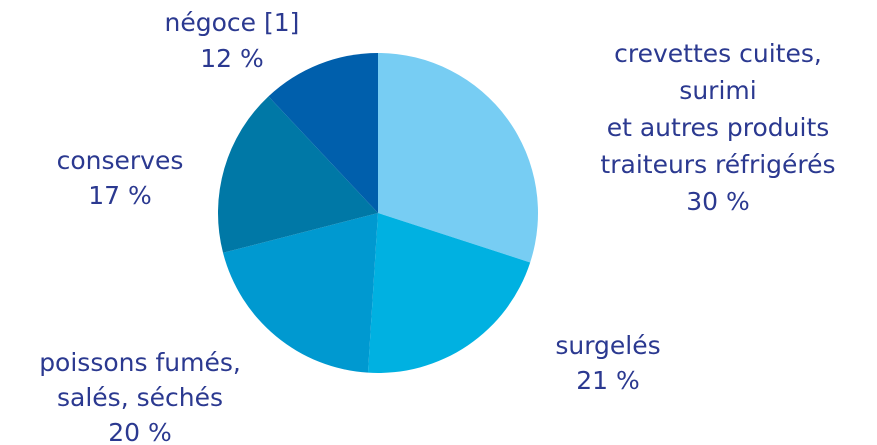 The image size is (877, 445). I want to click on slice-label: négoce [1], so click(232, 22).